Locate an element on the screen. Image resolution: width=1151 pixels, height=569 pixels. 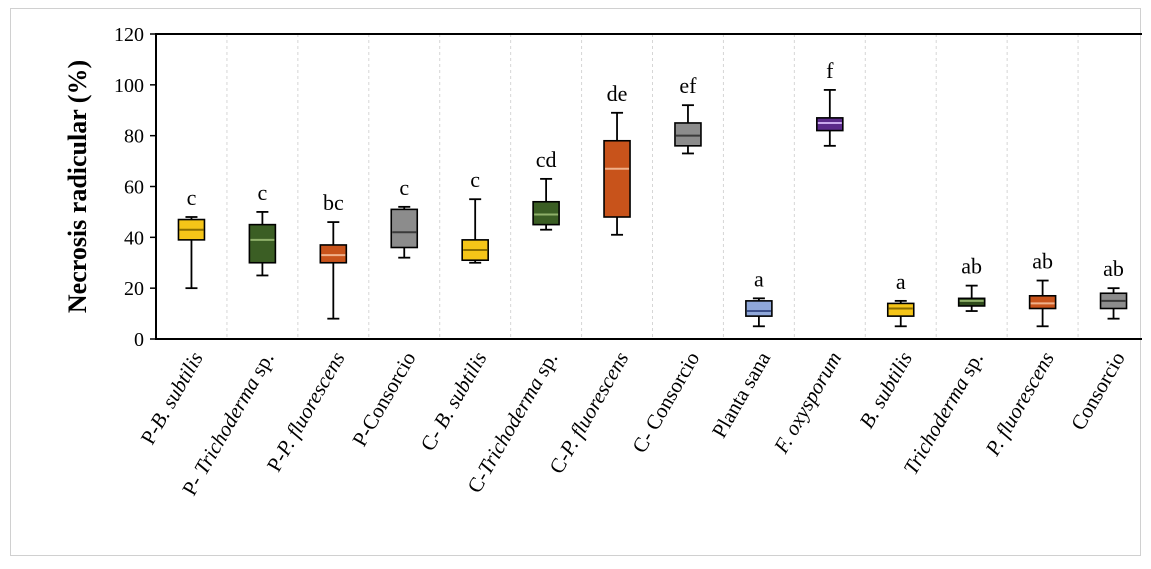
y-tick-label: 0 is located at coordinates (139, 340).